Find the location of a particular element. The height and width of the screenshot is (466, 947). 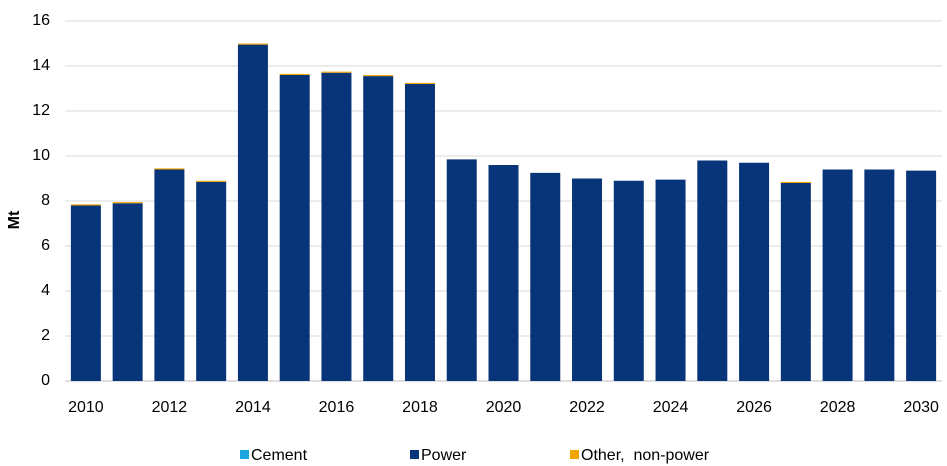

y-tick-label: 6 is located at coordinates (45, 245).